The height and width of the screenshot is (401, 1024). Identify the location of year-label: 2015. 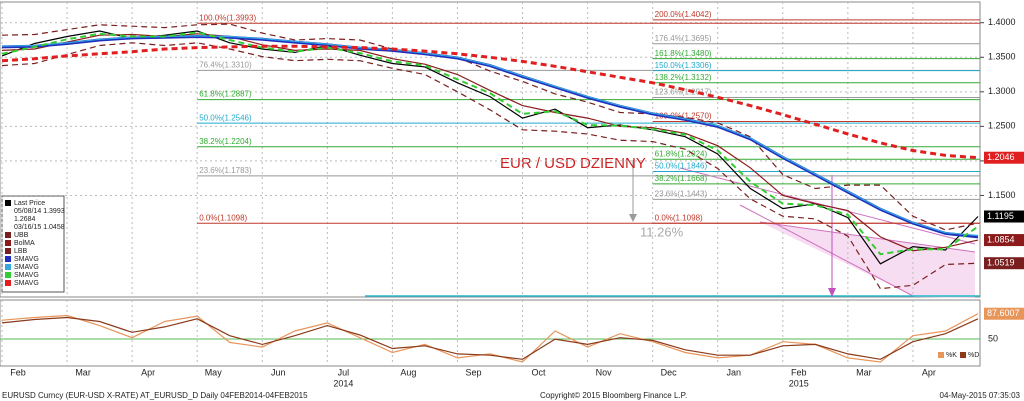
(799, 383).